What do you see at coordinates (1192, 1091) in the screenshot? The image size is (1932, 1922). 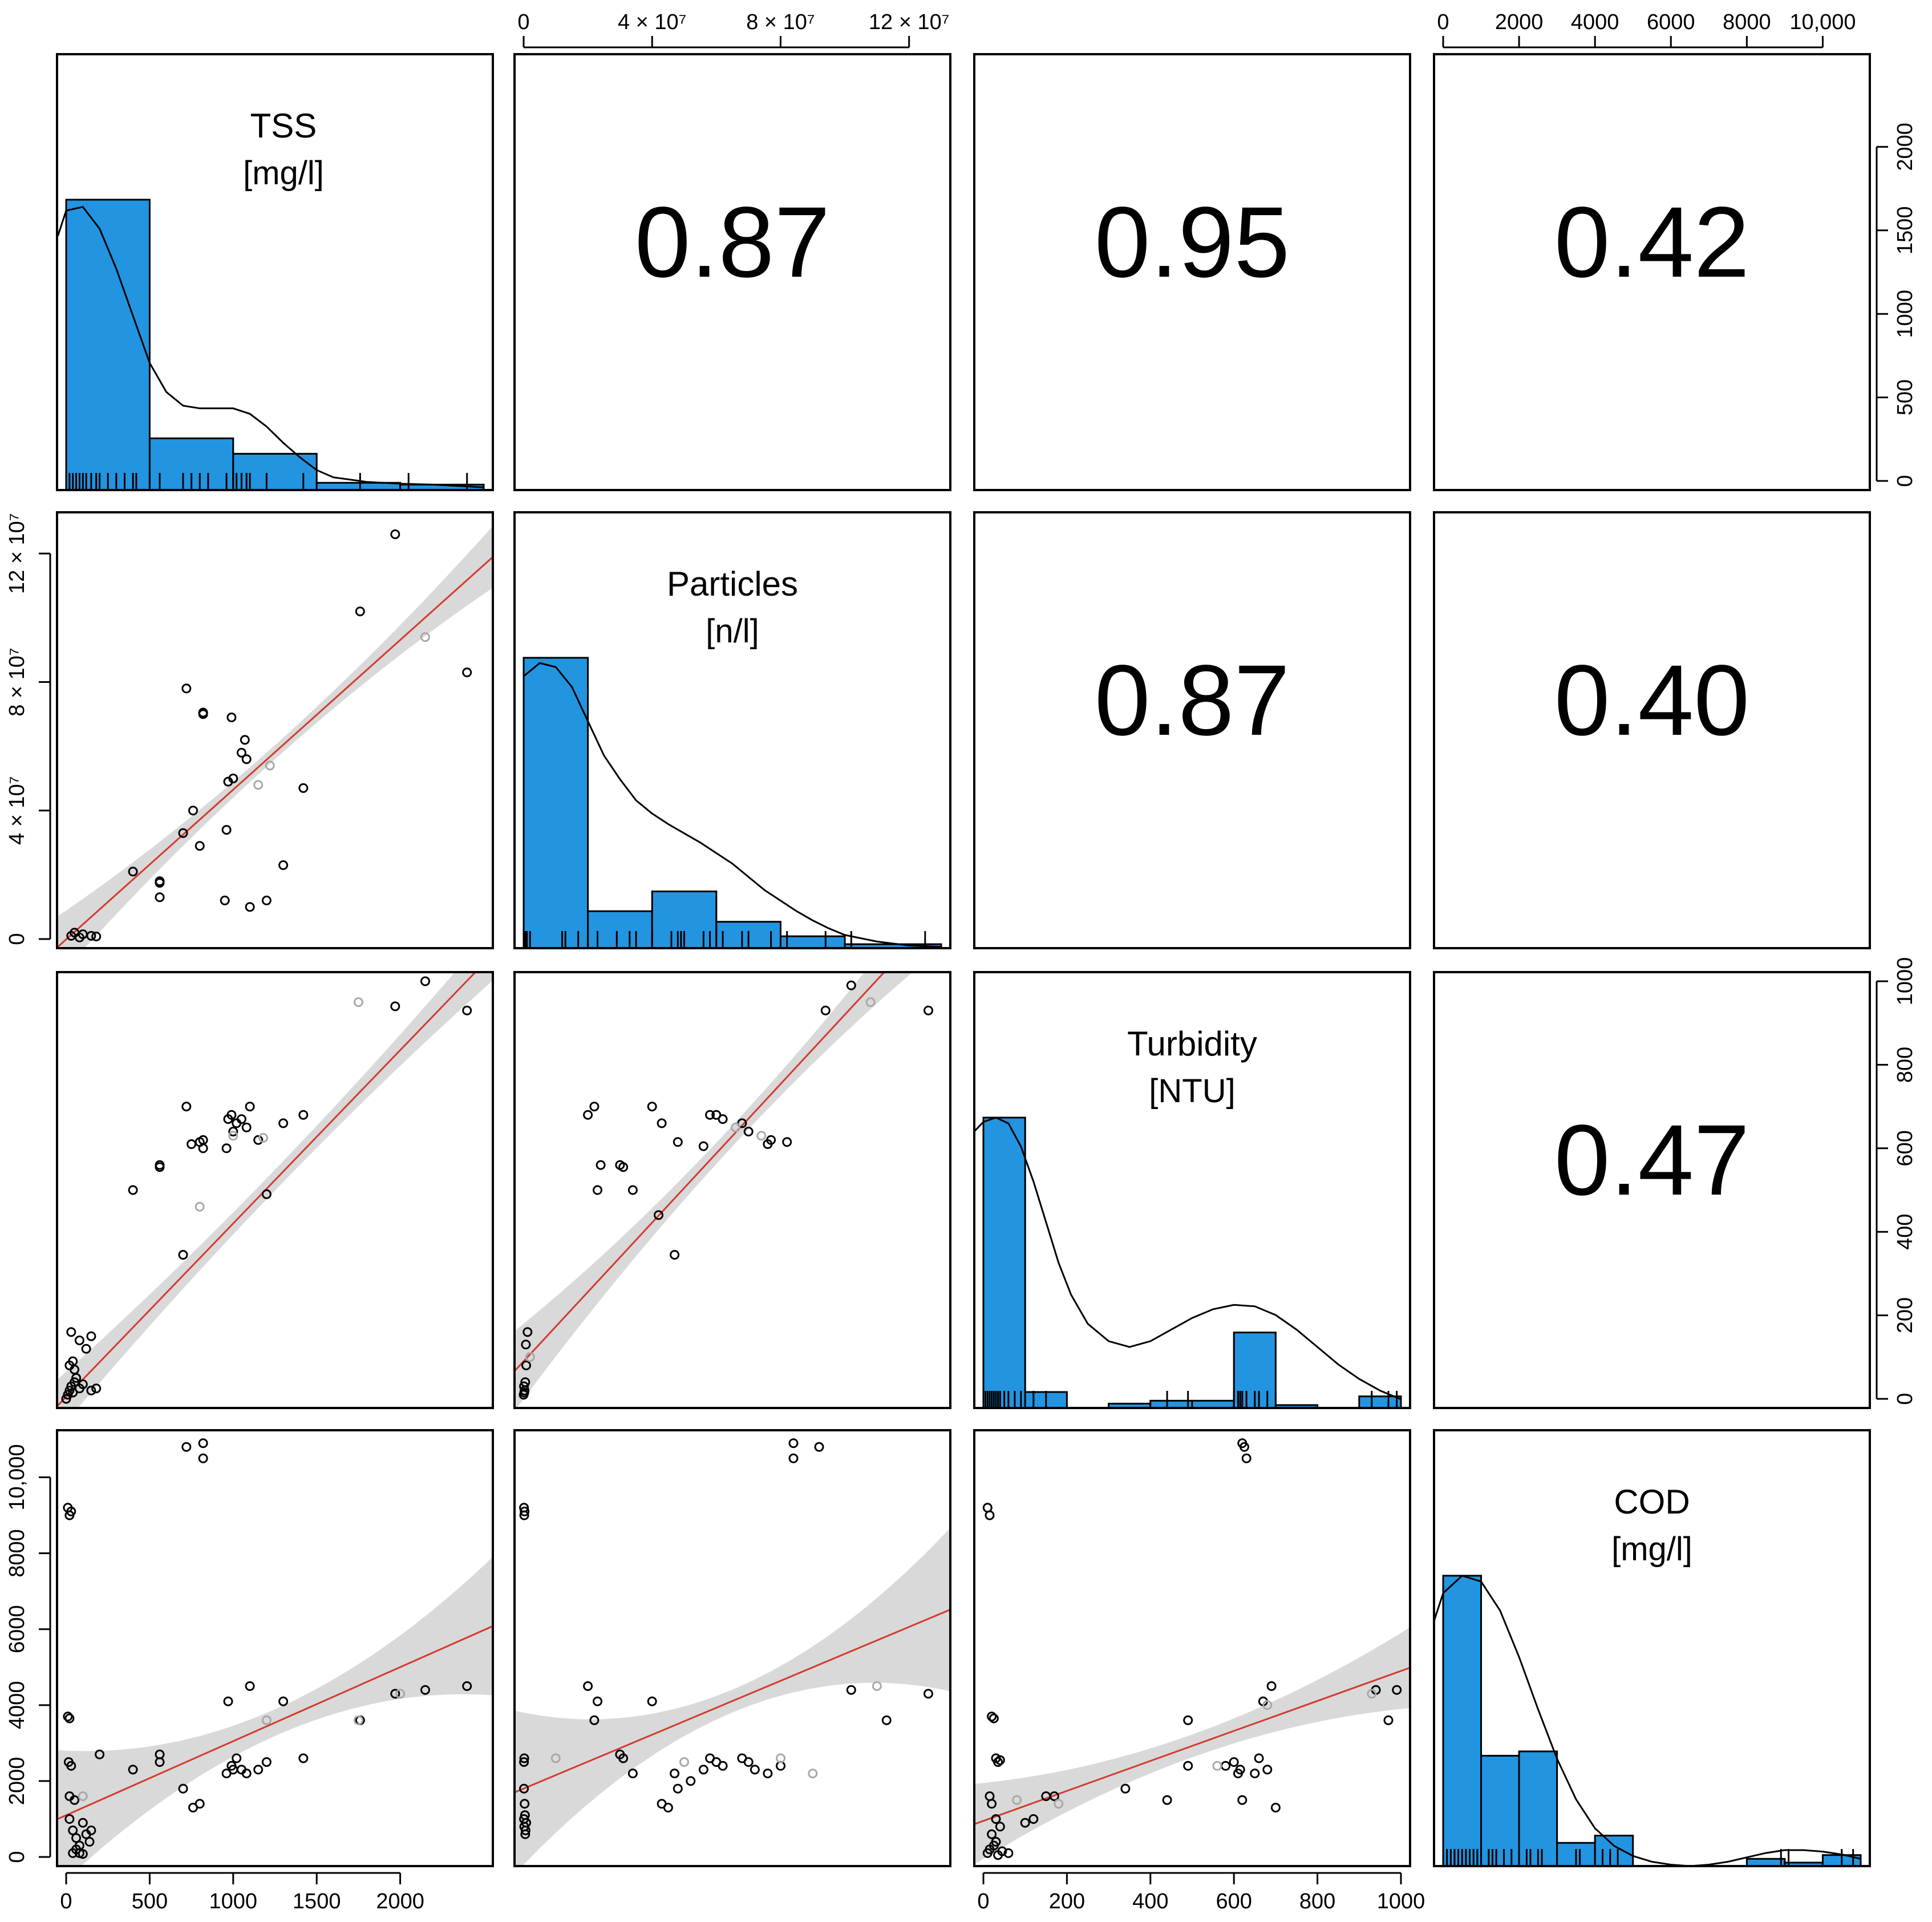 I see `variable-unit: [NTU]` at bounding box center [1192, 1091].